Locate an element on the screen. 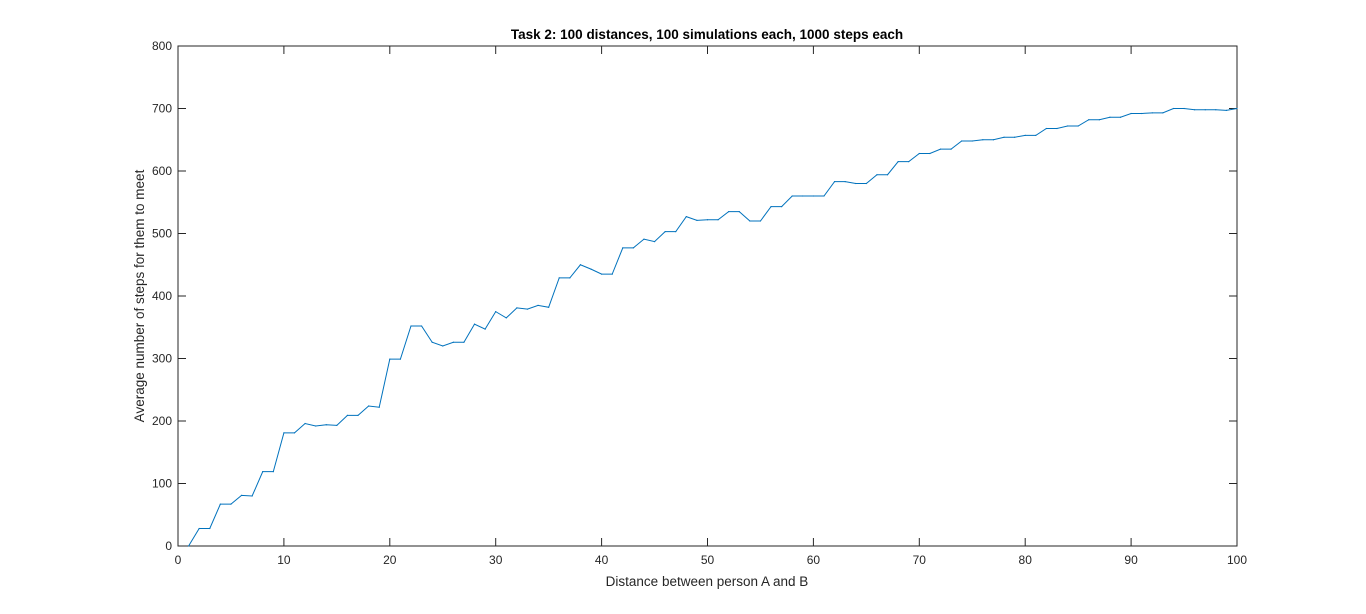 This screenshot has height=614, width=1366. x-tick-label: 0 is located at coordinates (178, 560).